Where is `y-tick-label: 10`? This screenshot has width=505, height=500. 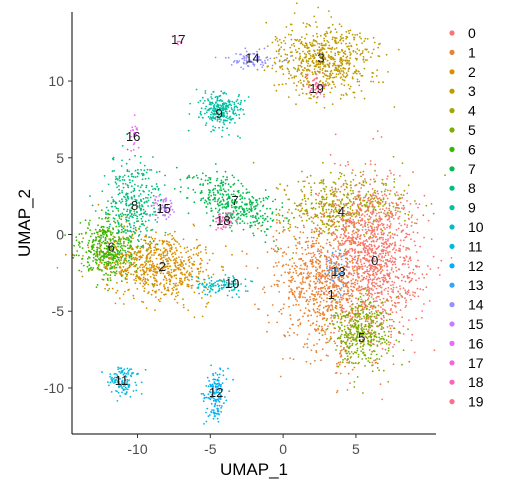 y-tick-label: 10 is located at coordinates (56, 81).